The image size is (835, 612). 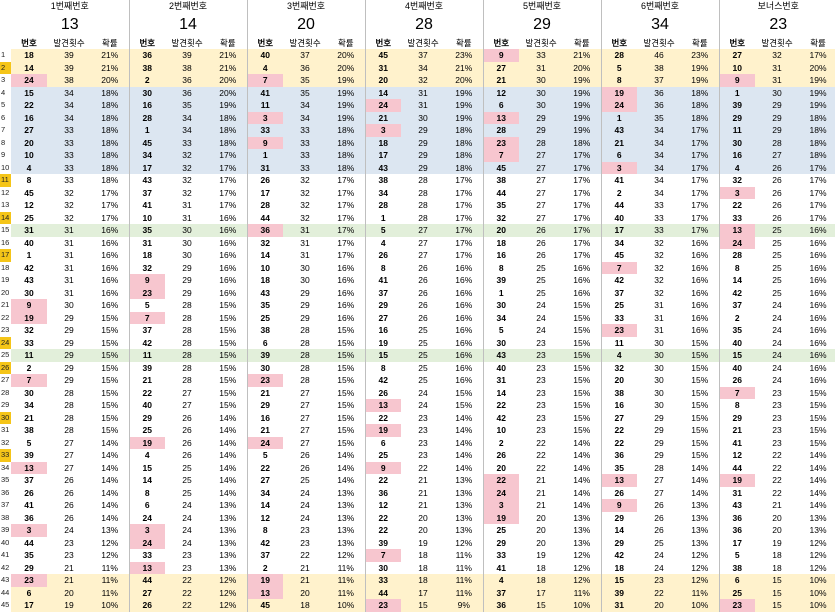 What do you see at coordinates (69, 43) in the screenshot?
I see `column-header: 발견횟수` at bounding box center [69, 43].